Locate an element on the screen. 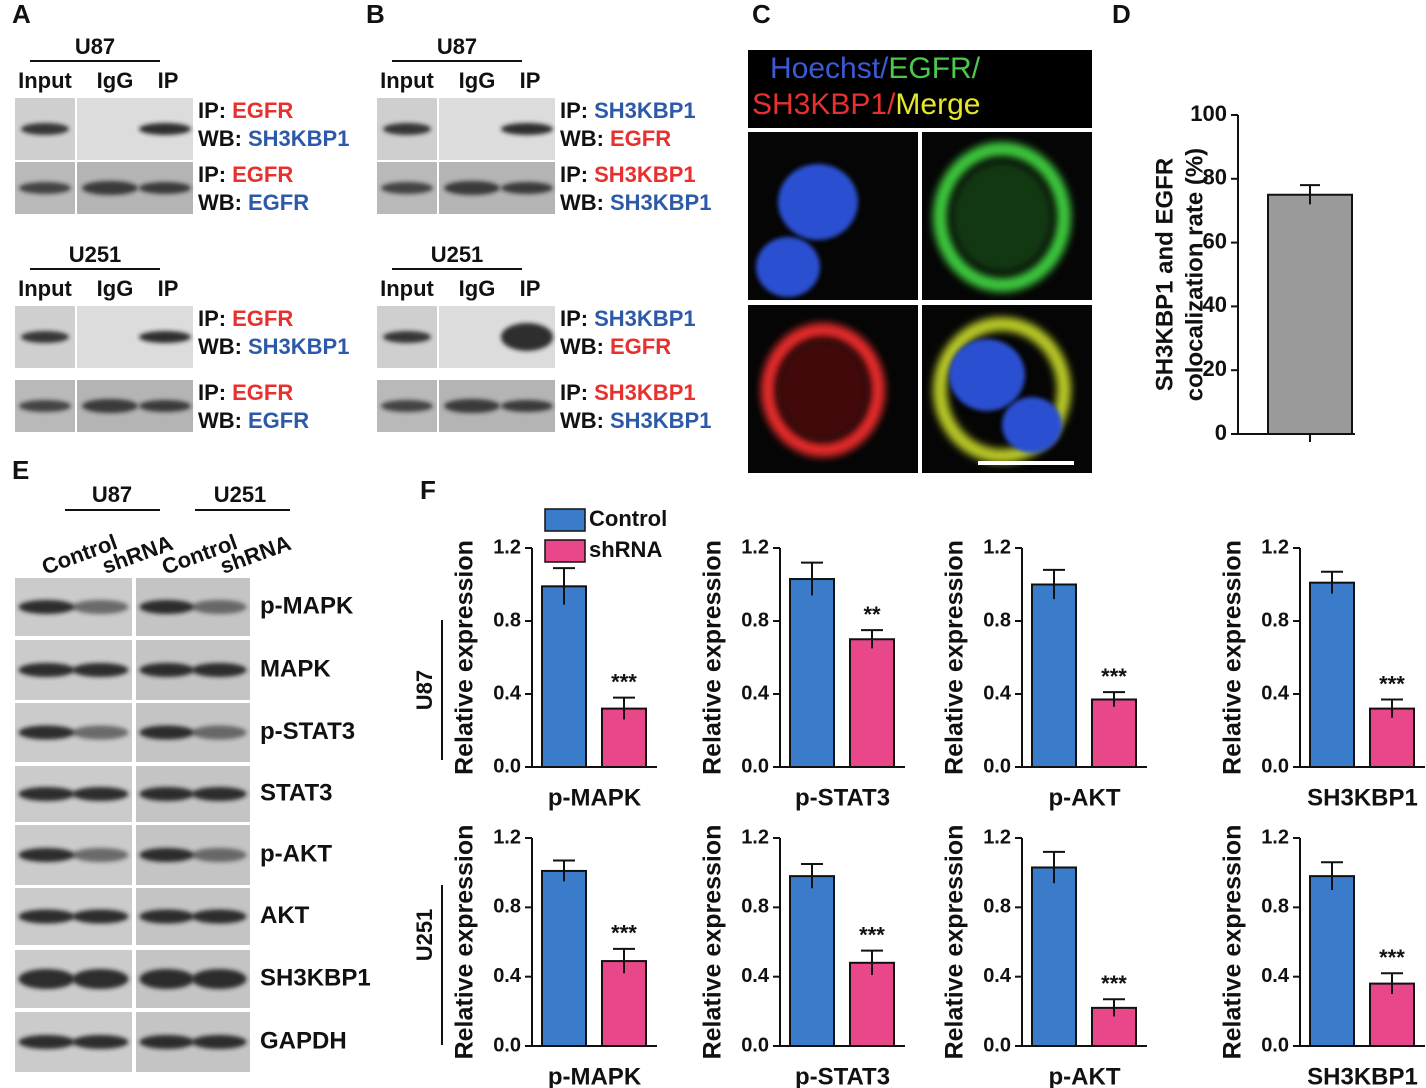  x-axis-label: p-MAPK is located at coordinates (595, 797).